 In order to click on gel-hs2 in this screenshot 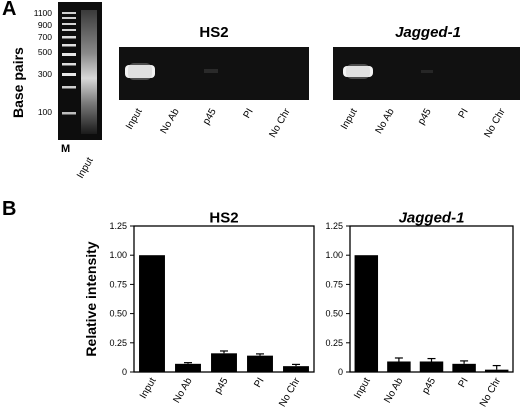, I will do `click(214, 73)`.